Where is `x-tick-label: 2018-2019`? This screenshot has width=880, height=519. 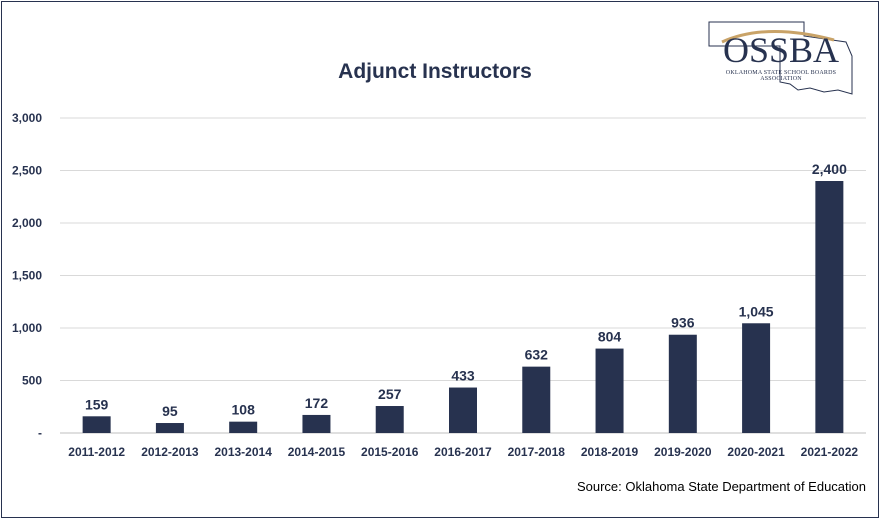
x-tick-label: 2018-2019 is located at coordinates (610, 452).